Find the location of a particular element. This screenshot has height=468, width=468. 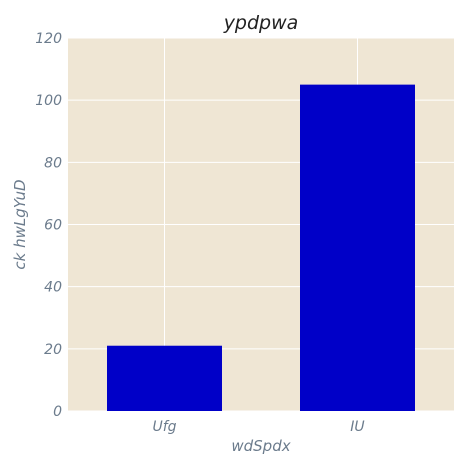

y-tick-label: 60 is located at coordinates (53, 226).